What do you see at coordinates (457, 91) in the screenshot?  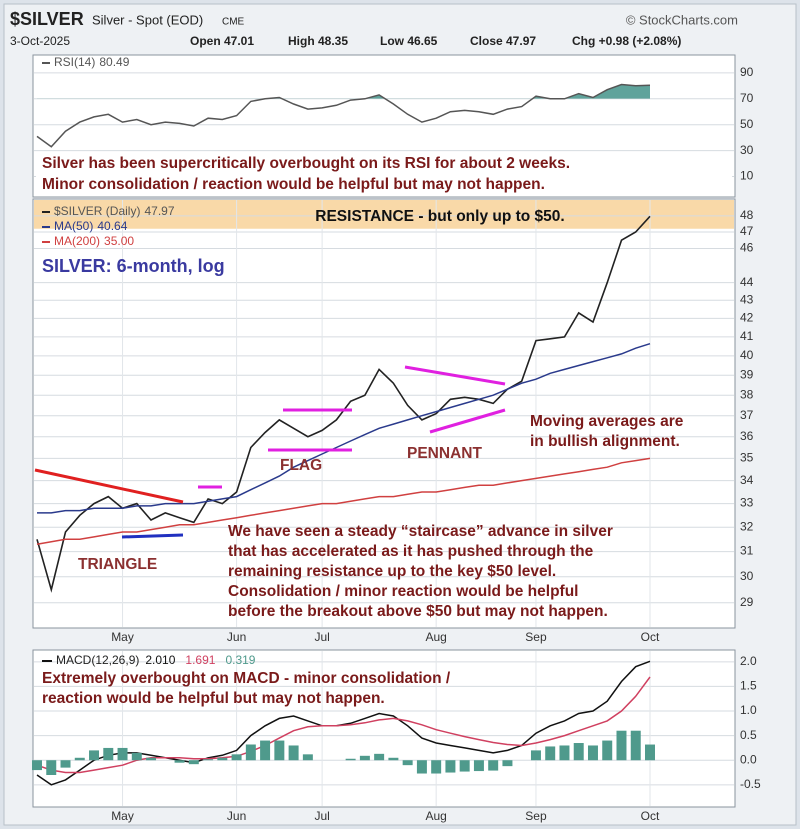 I see `overbought-area` at bounding box center [457, 91].